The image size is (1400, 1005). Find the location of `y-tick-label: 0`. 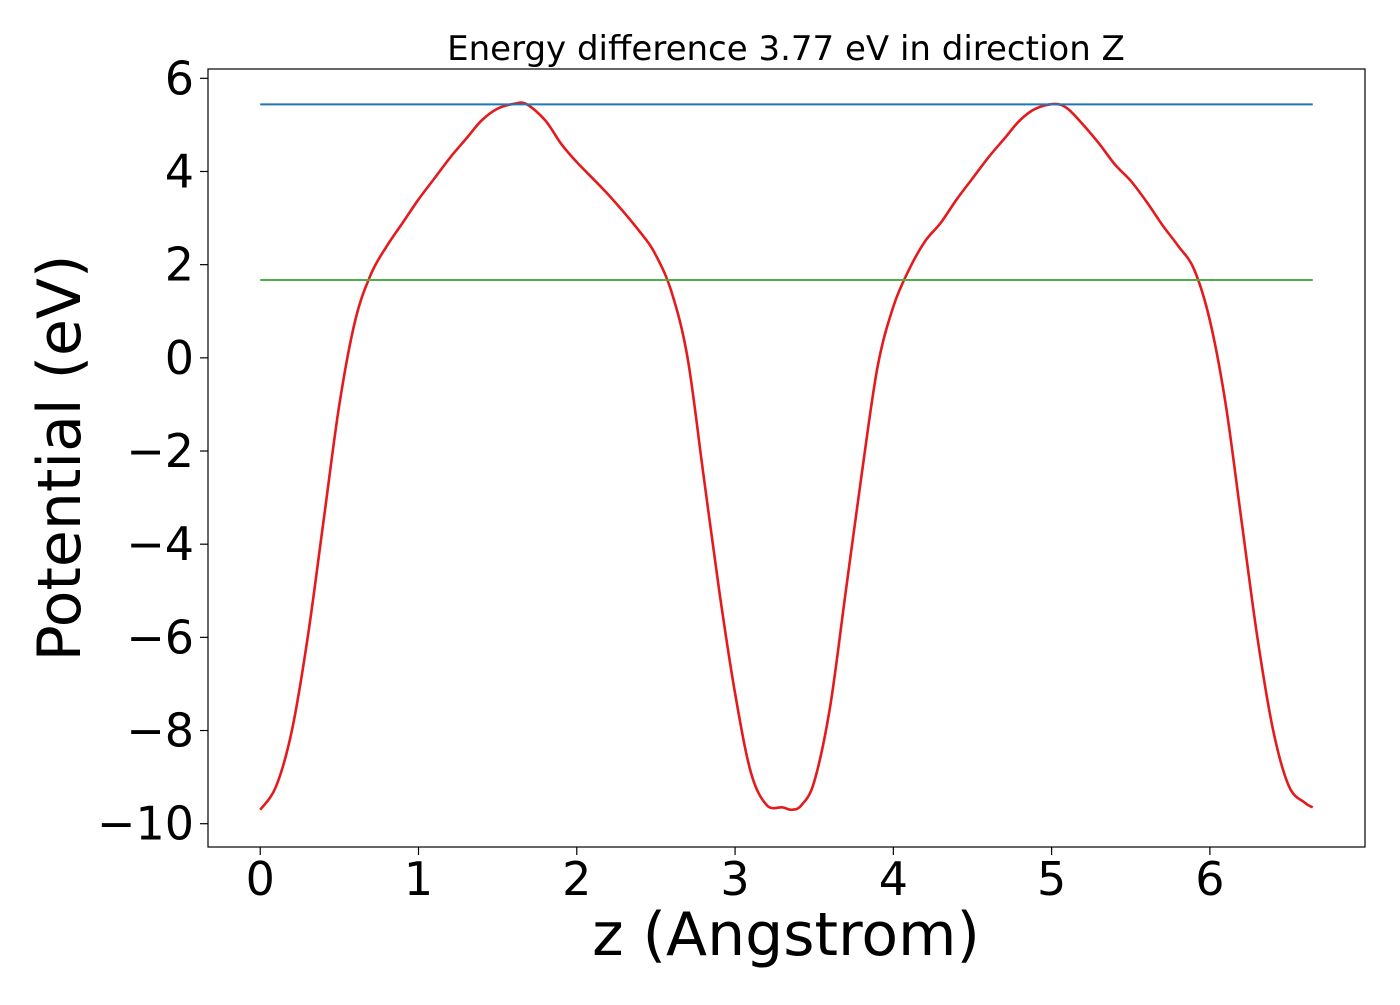

y-tick-label: 0 is located at coordinates (179, 358).